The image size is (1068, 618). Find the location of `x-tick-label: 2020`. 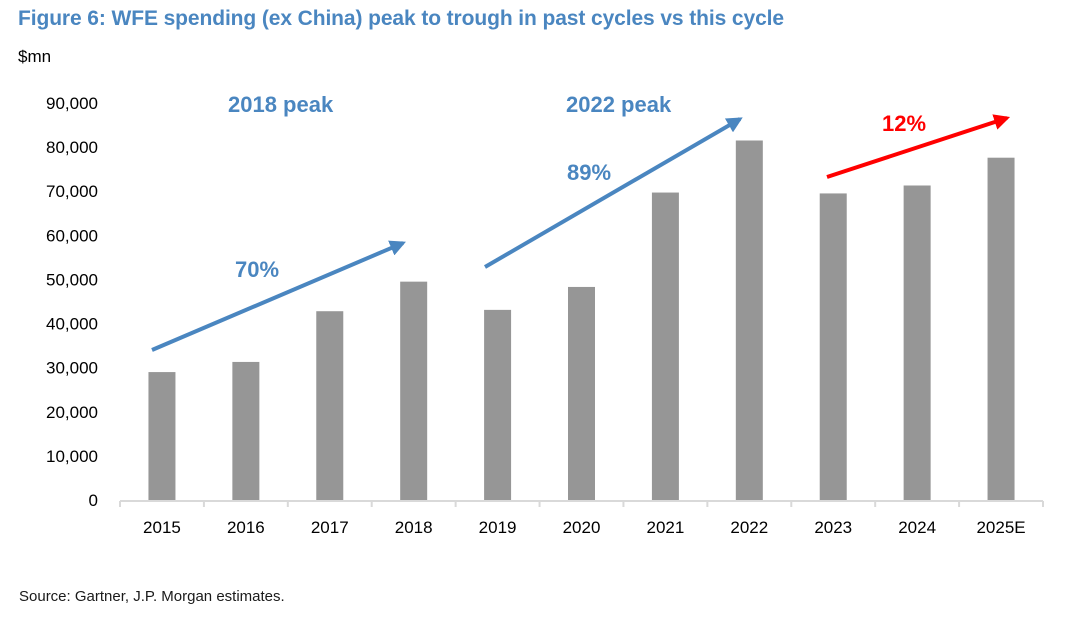

x-tick-label: 2020 is located at coordinates (582, 527).